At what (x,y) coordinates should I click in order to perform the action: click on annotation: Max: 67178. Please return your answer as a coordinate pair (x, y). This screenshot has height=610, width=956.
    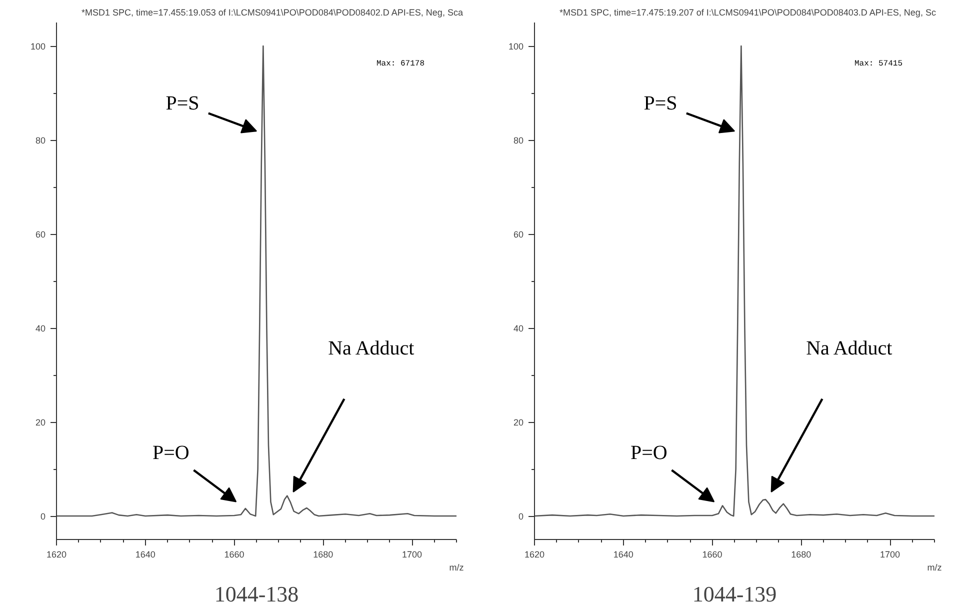
    Looking at the image, I should click on (400, 63).